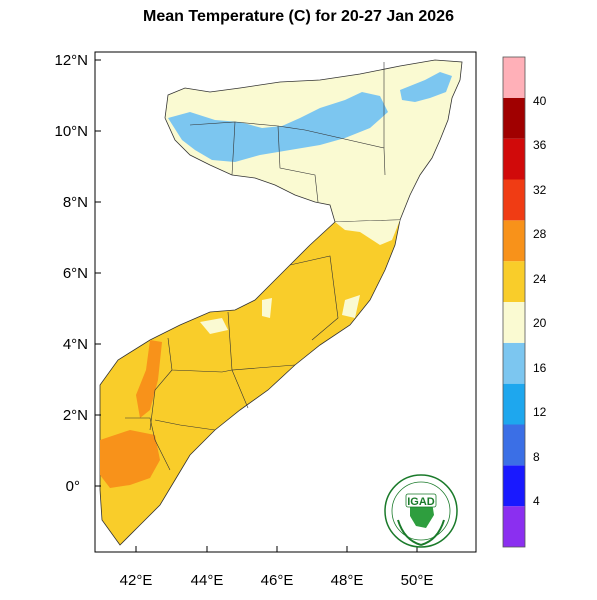  I want to click on y-tick-label: 10°N, so click(71, 131).